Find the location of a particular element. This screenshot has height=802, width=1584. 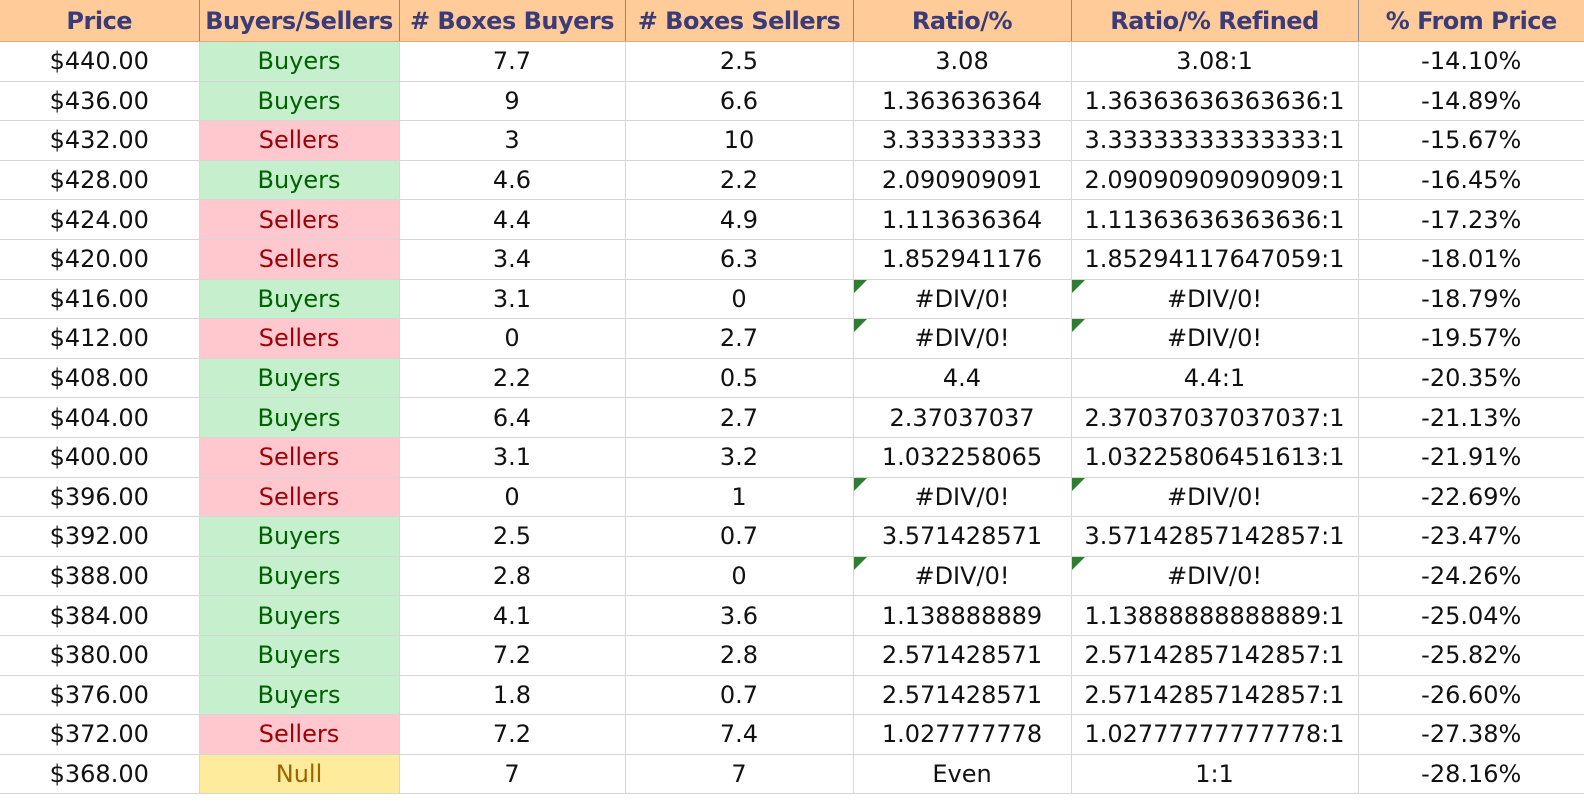

ratio-cell: 2.090909091 is located at coordinates (962, 180).